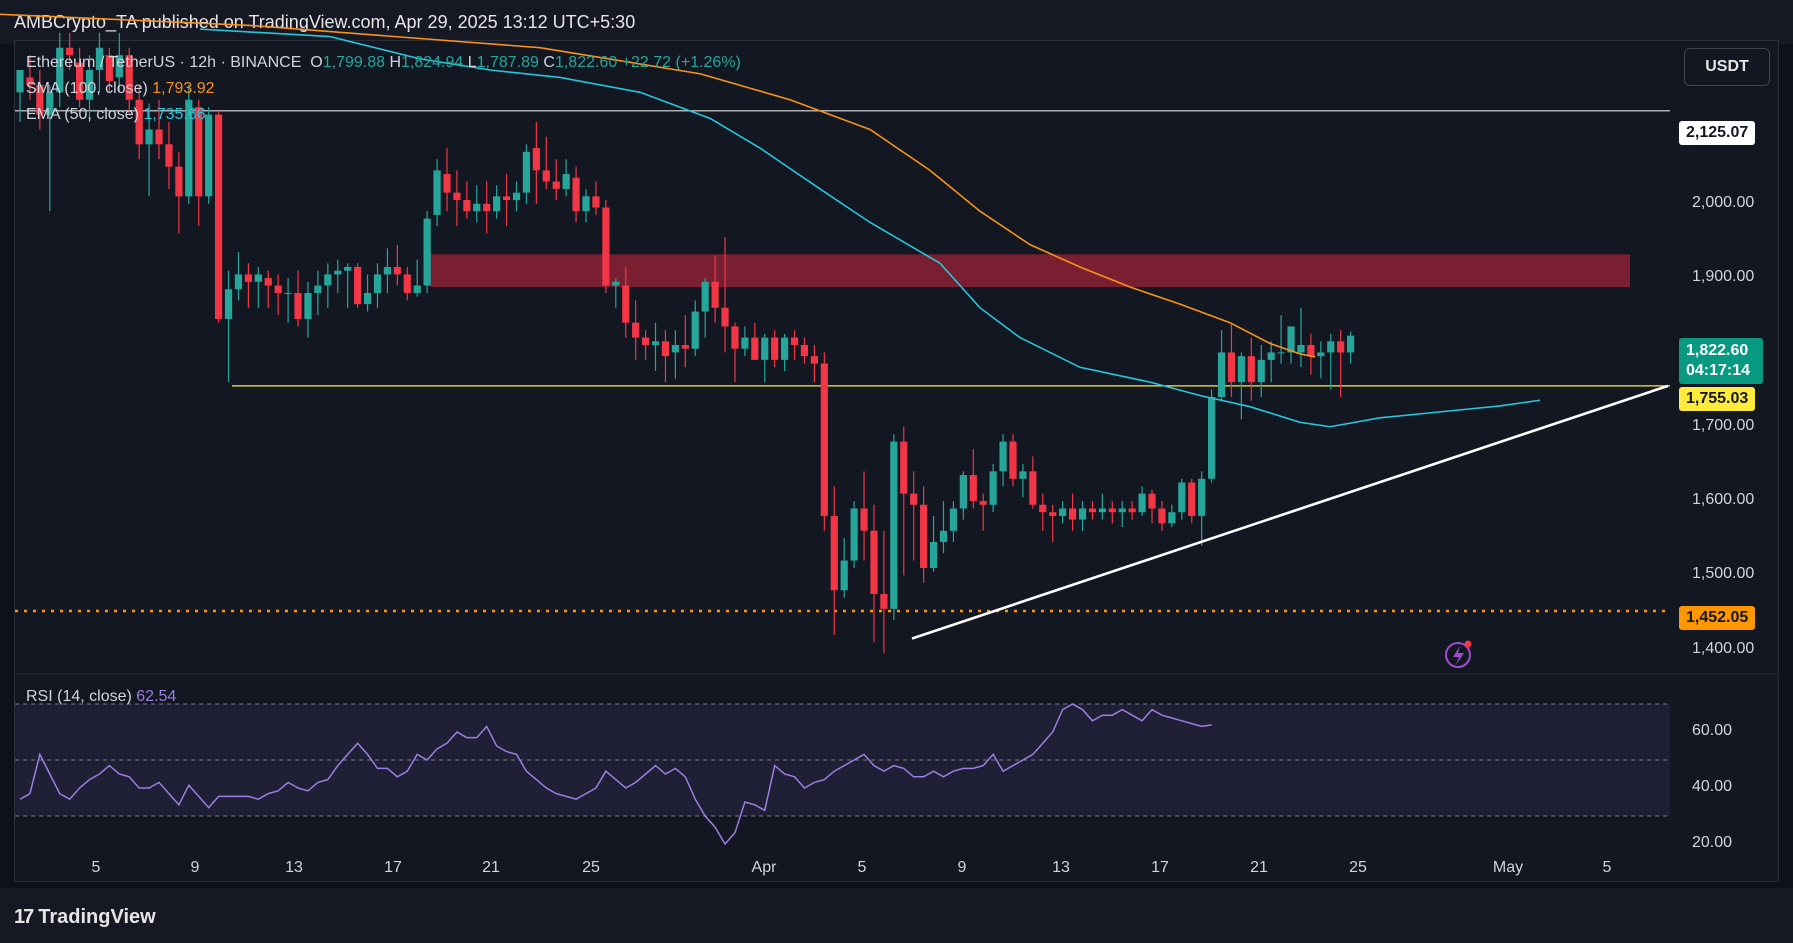 Image resolution: width=1793 pixels, height=943 pixels. What do you see at coordinates (1030, 271) in the screenshot?
I see `resistance-zone` at bounding box center [1030, 271].